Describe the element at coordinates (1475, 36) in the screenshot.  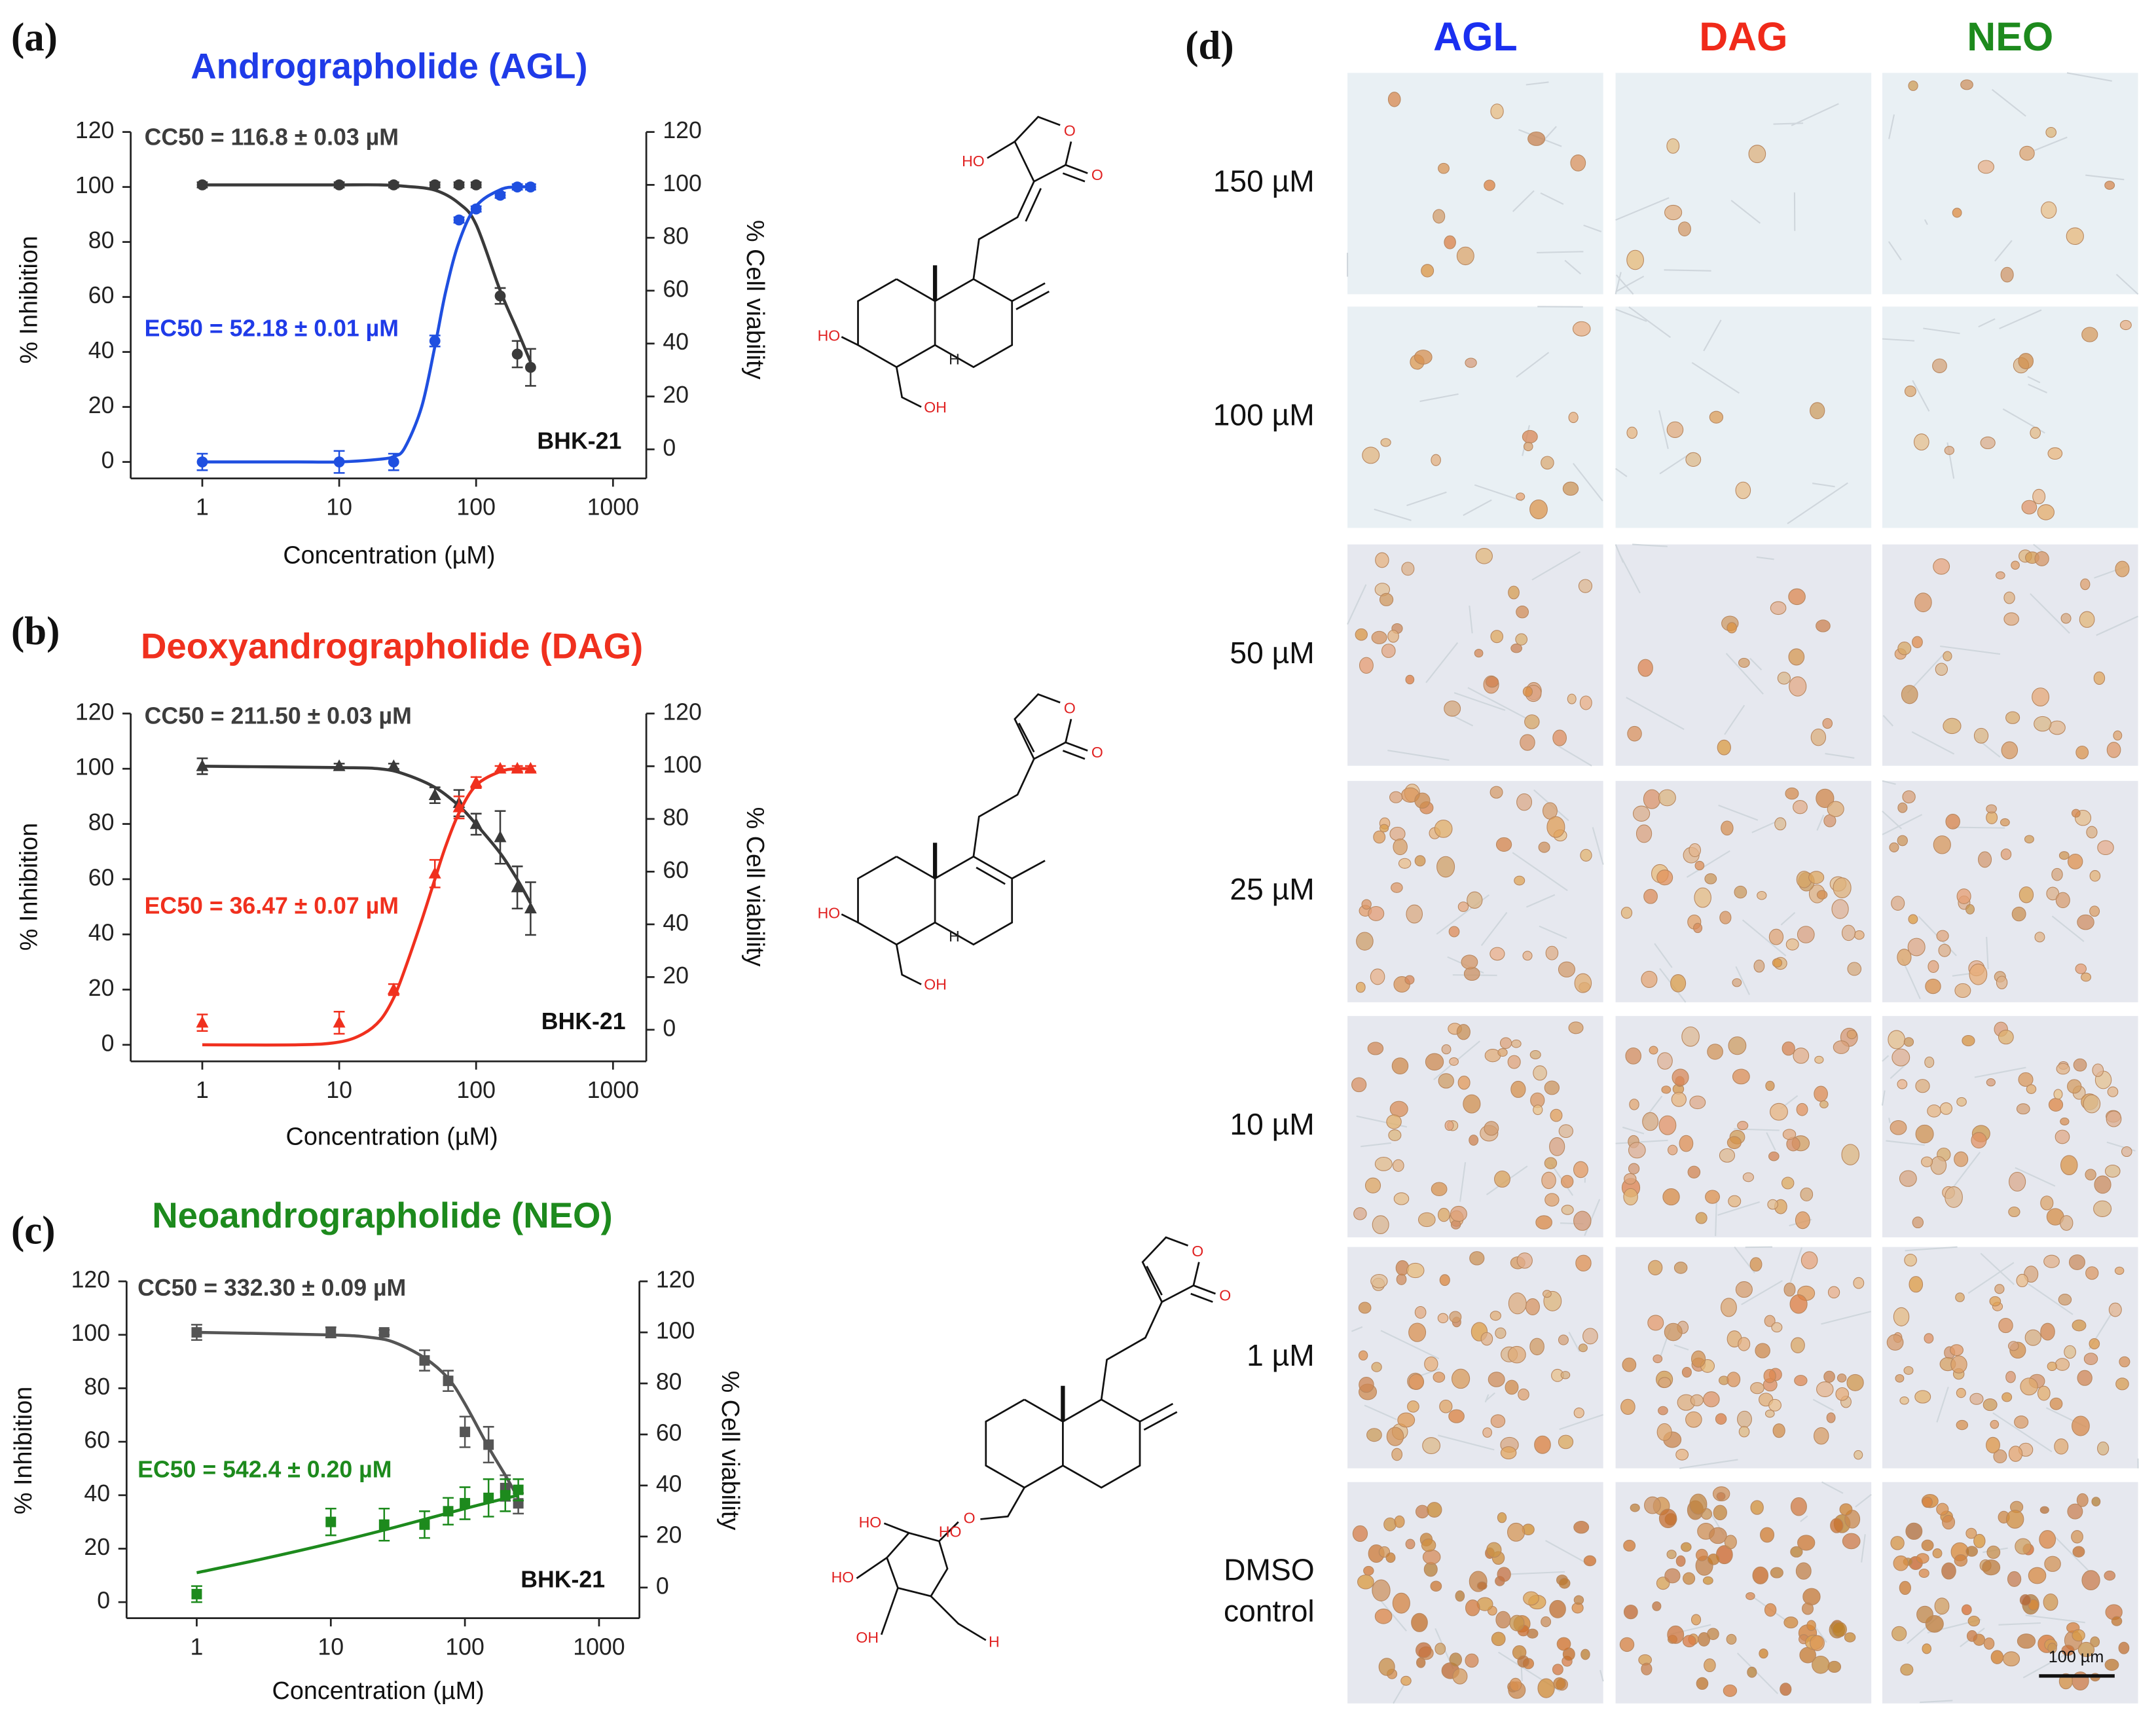
I see `column-header: AGL` at that location.